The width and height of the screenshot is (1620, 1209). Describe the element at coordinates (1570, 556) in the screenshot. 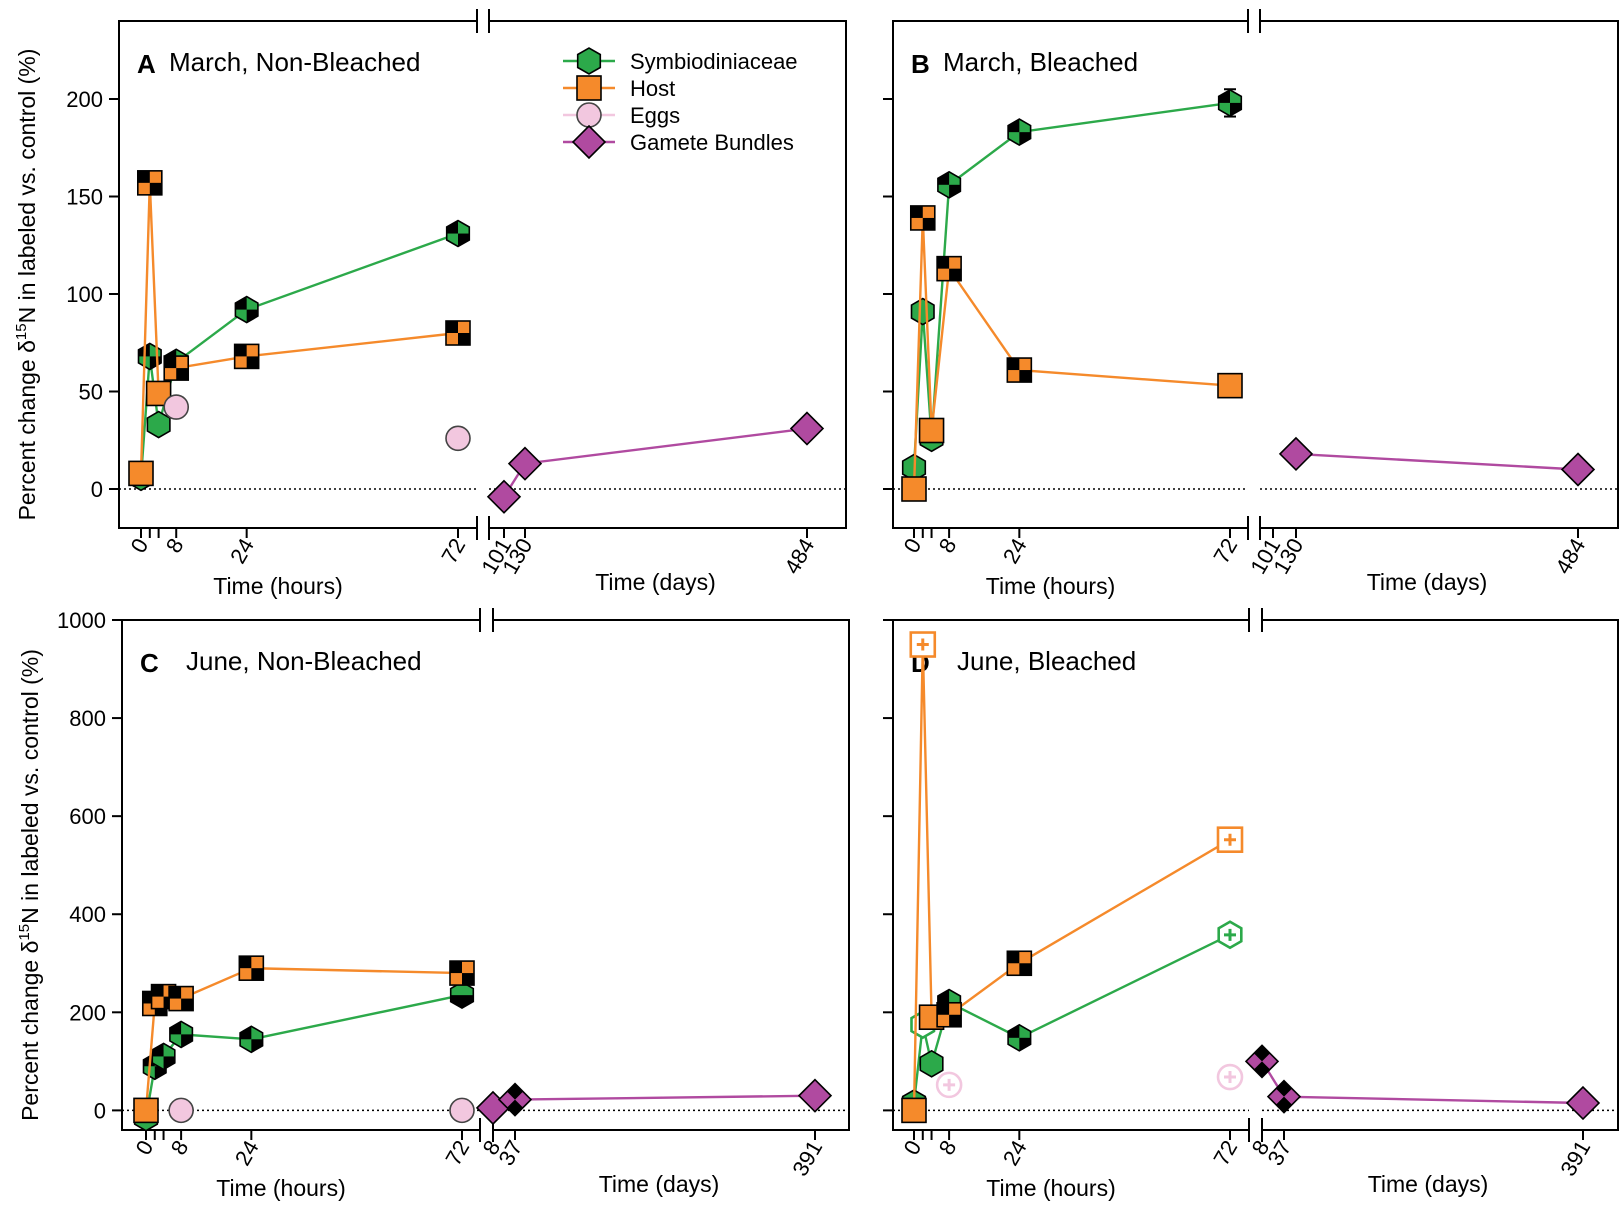

I see `x-tick-label-days: 484` at that location.